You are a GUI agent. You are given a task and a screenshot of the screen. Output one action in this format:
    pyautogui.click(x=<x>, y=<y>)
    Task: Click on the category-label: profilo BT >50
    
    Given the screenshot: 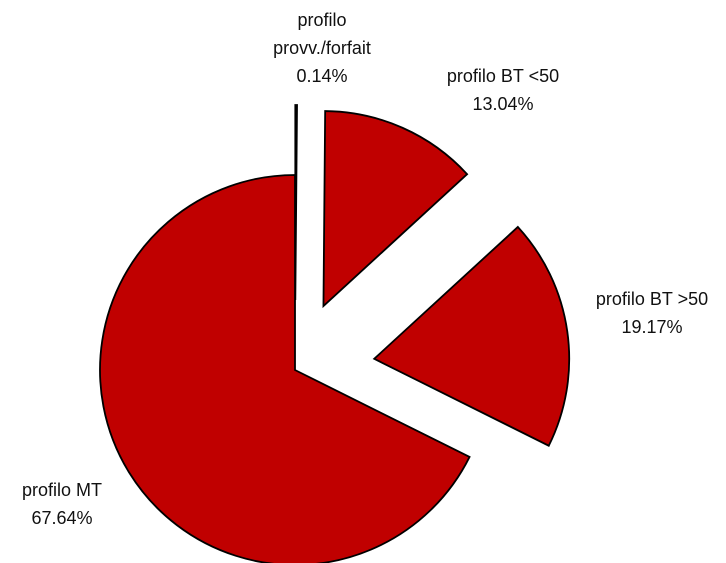 What is the action you would take?
    pyautogui.click(x=652, y=299)
    